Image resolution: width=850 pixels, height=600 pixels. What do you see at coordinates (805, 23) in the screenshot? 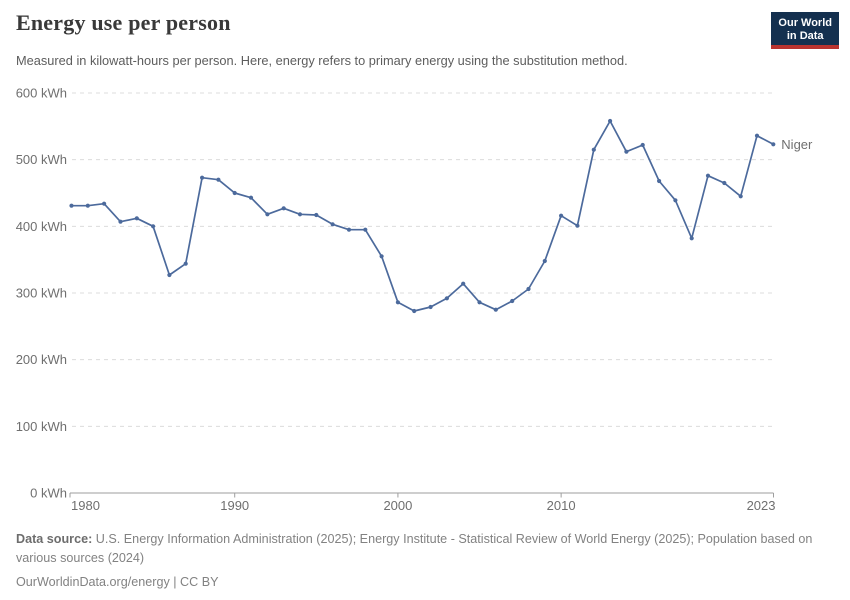
I see `owid-logo-line1: Our World` at bounding box center [805, 23].